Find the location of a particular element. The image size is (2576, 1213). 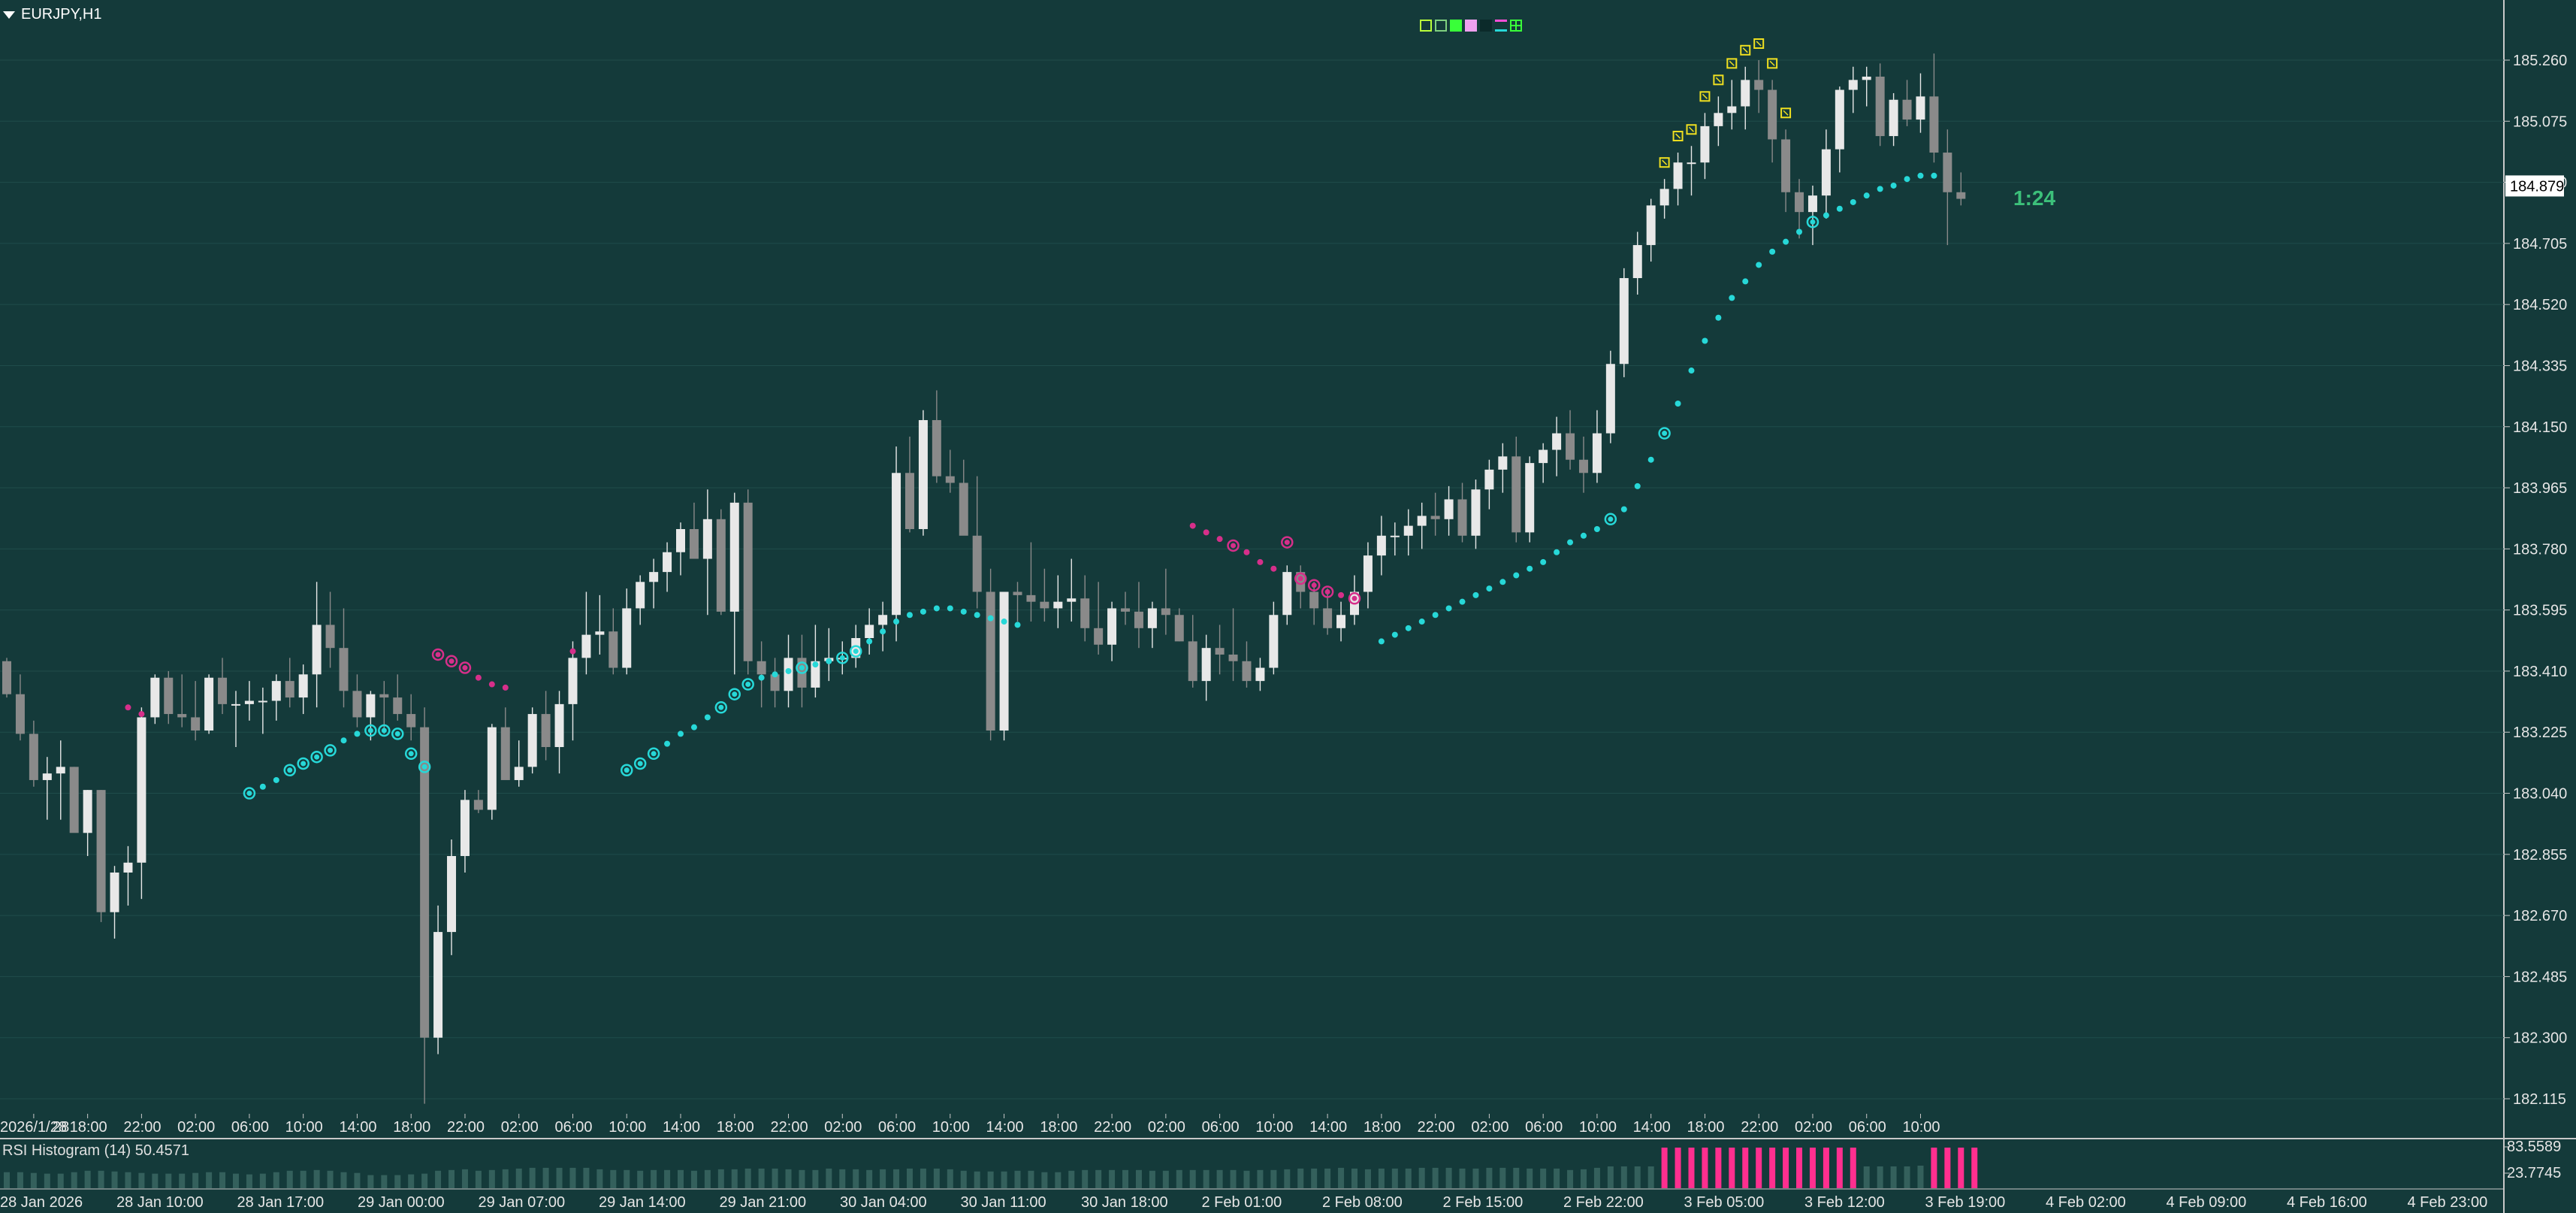

time-tick-label: 22:00 is located at coordinates (466, 1127).